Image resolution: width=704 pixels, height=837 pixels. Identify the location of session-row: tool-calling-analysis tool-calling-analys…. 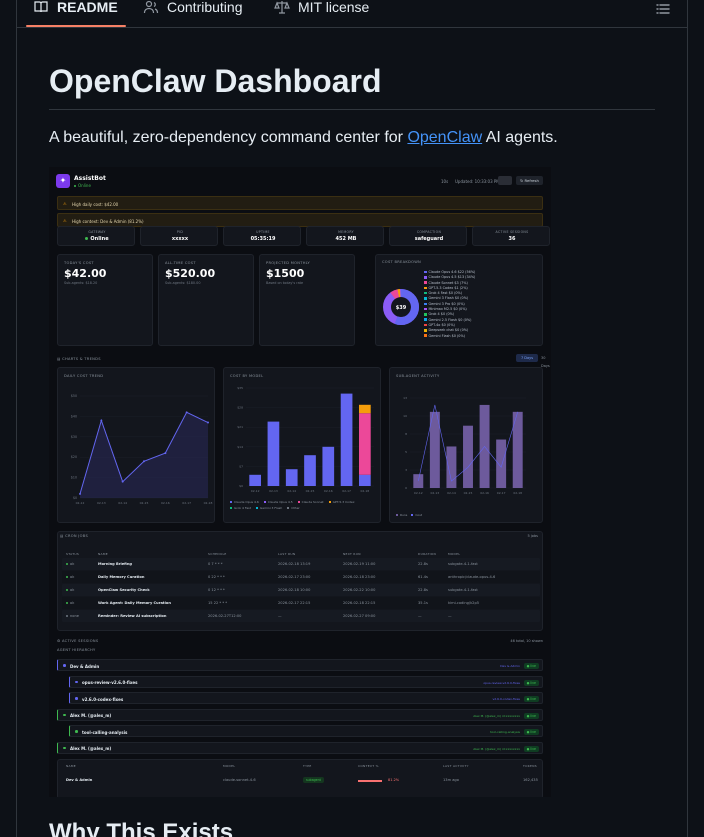
(306, 731).